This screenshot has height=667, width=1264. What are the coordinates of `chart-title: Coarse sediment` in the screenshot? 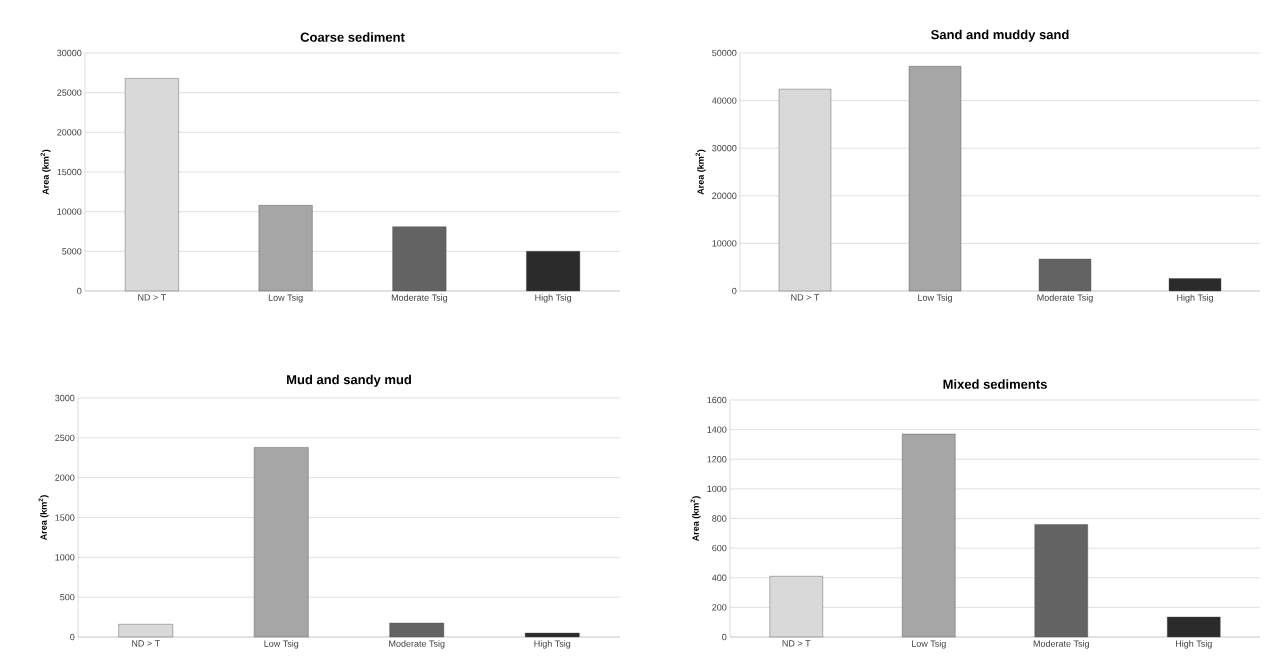 It's located at (352, 37).